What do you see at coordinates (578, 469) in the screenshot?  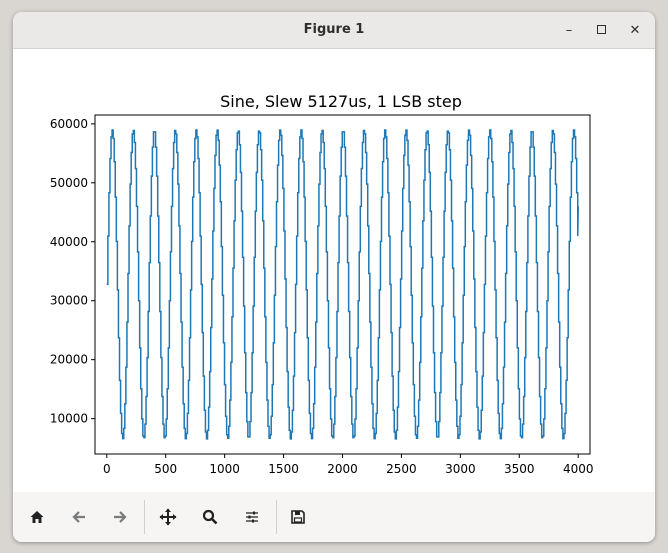 I see `x-tick-label: 4000` at bounding box center [578, 469].